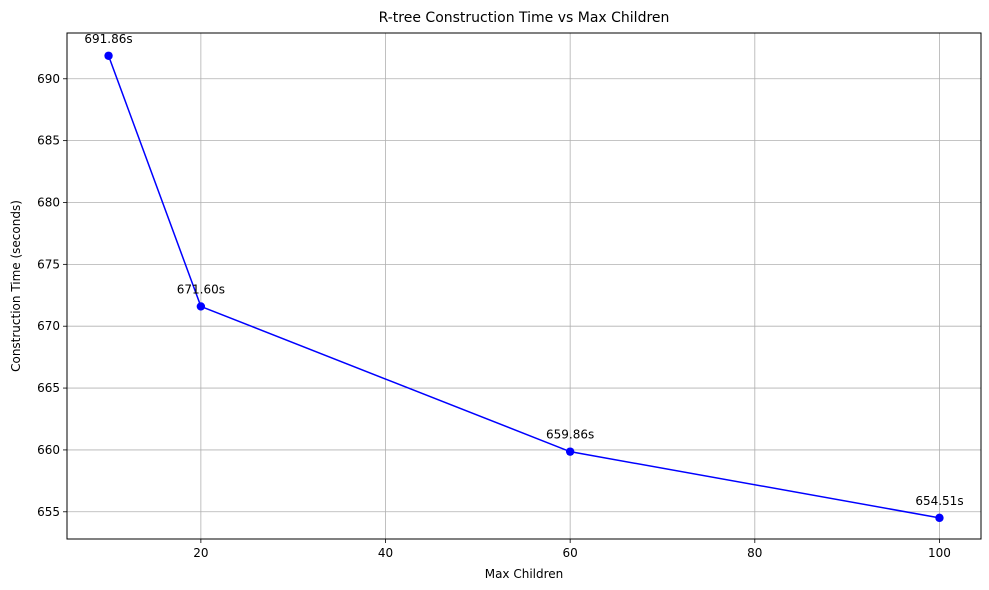  I want to click on x-tick-label: 60, so click(570, 553).